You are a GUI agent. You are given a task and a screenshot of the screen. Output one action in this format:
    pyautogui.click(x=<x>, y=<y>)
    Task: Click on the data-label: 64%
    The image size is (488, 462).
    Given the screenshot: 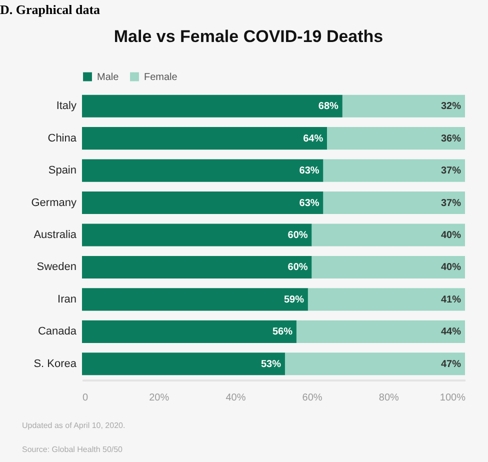 What is the action you would take?
    pyautogui.click(x=313, y=138)
    